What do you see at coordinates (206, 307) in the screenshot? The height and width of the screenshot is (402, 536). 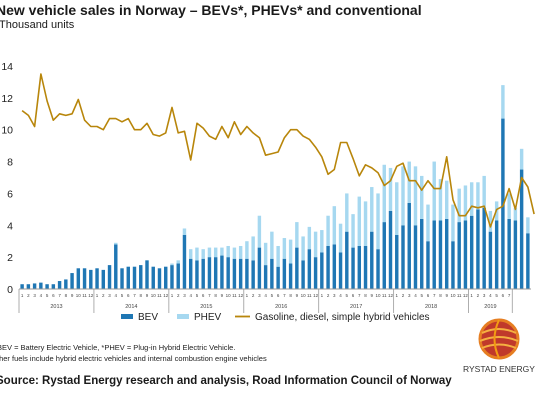 I see `year-label: 2015` at bounding box center [206, 307].